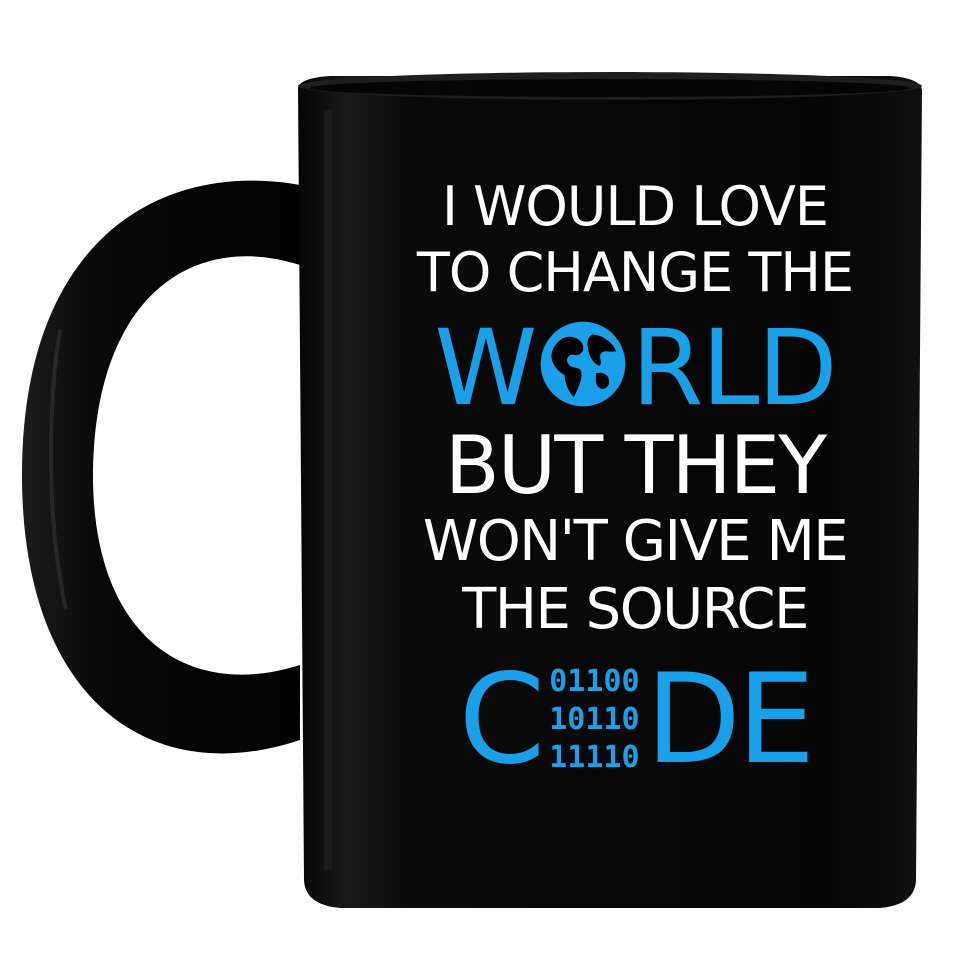 Image resolution: width=960 pixels, height=960 pixels. What do you see at coordinates (594, 757) in the screenshot?
I see `binary-row-3: 11110` at bounding box center [594, 757].